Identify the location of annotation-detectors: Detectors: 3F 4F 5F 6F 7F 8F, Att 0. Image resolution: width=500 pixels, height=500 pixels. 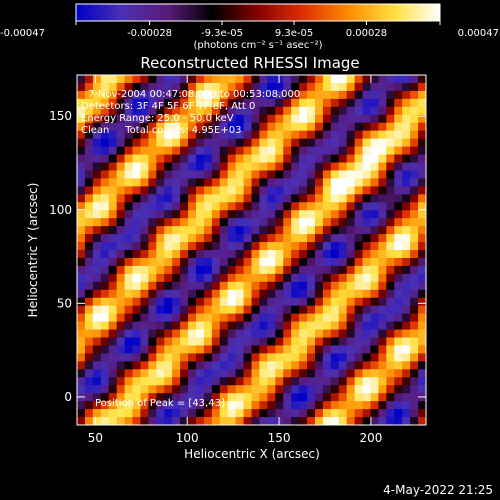
(168, 106).